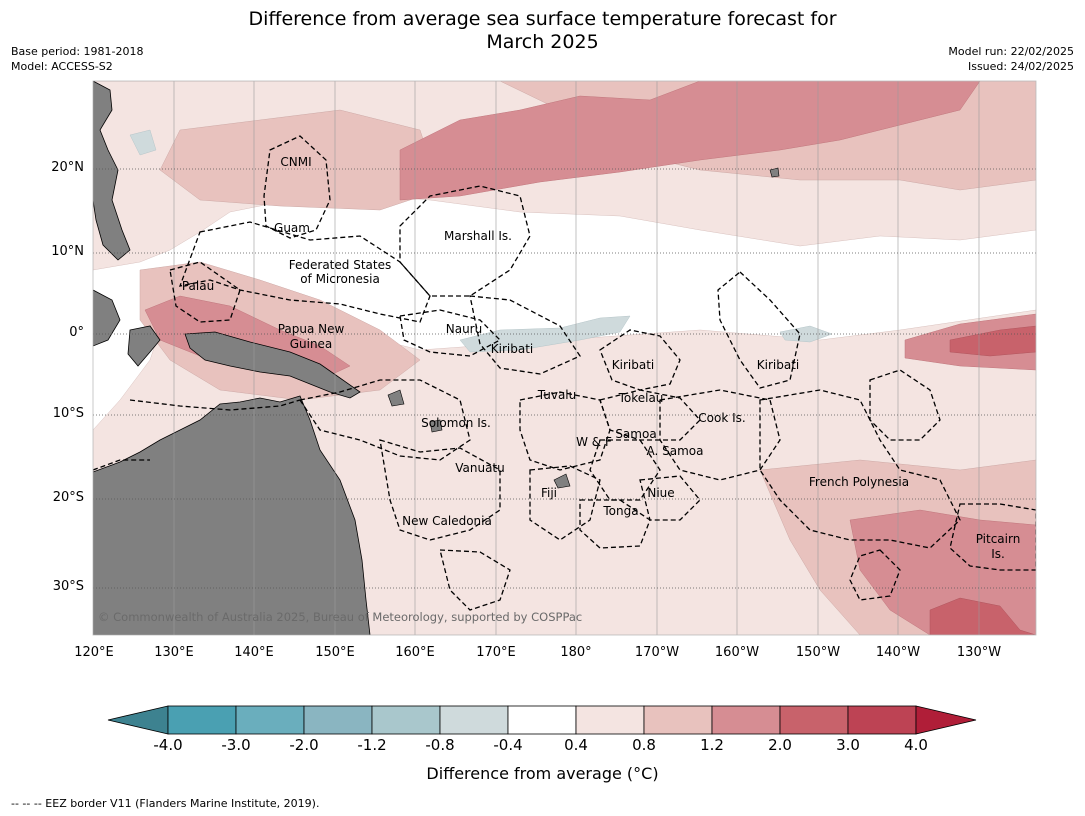 This screenshot has width=1085, height=816. Describe the element at coordinates (292, 228) in the screenshot. I see `region-label: Guam` at that location.